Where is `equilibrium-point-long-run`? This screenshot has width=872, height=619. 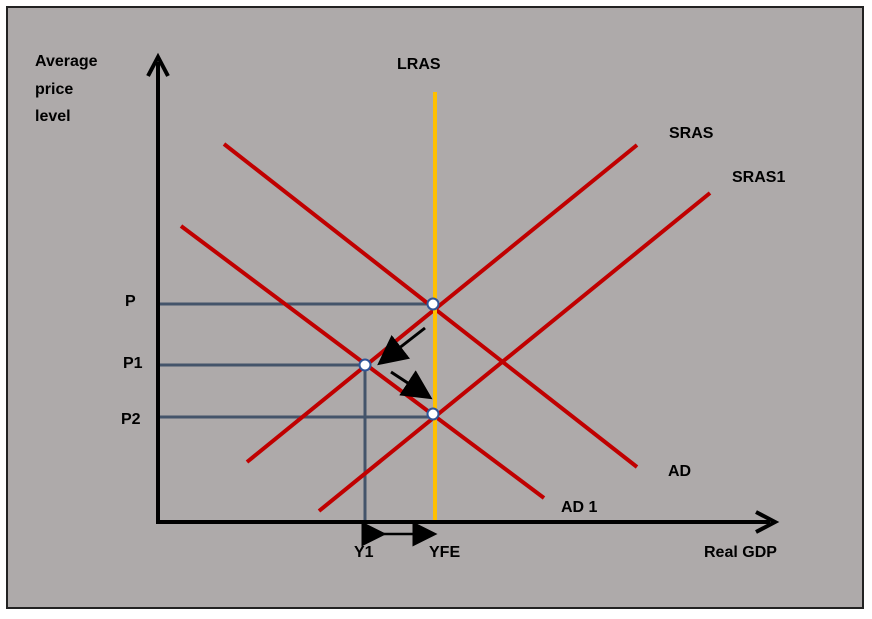
equilibrium-point-long-run is located at coordinates (433, 414).